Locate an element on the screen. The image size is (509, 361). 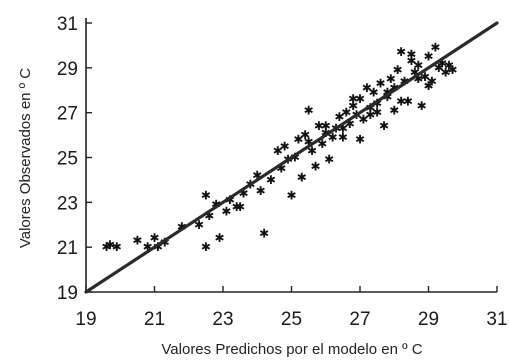
x-tick-label: 29 is located at coordinates (428, 319).